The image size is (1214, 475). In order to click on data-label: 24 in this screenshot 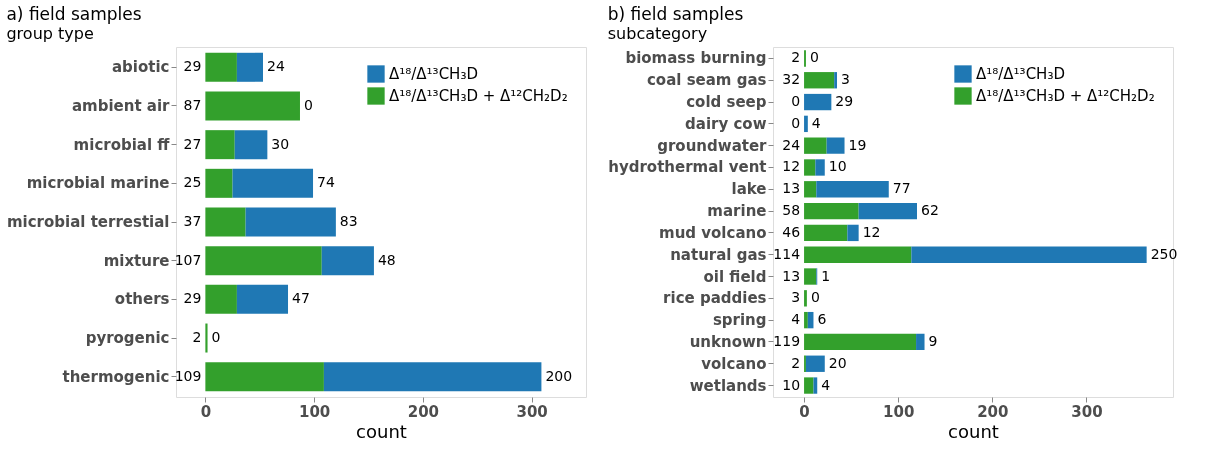, I will do `click(791, 144)`.